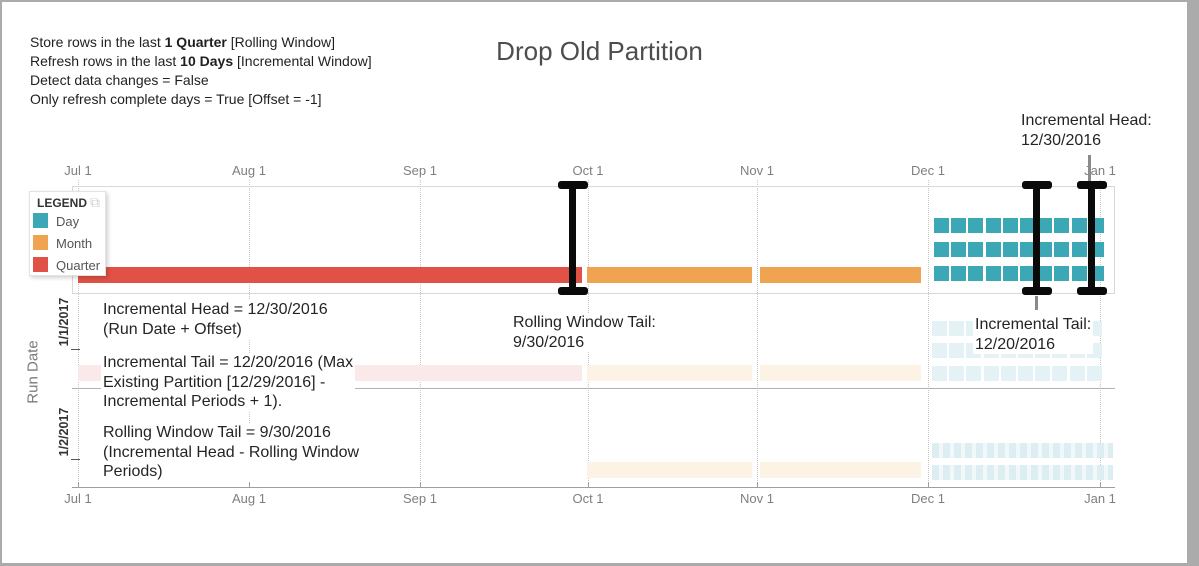  What do you see at coordinates (1193, 283) in the screenshot?
I see `page-border-right` at bounding box center [1193, 283].